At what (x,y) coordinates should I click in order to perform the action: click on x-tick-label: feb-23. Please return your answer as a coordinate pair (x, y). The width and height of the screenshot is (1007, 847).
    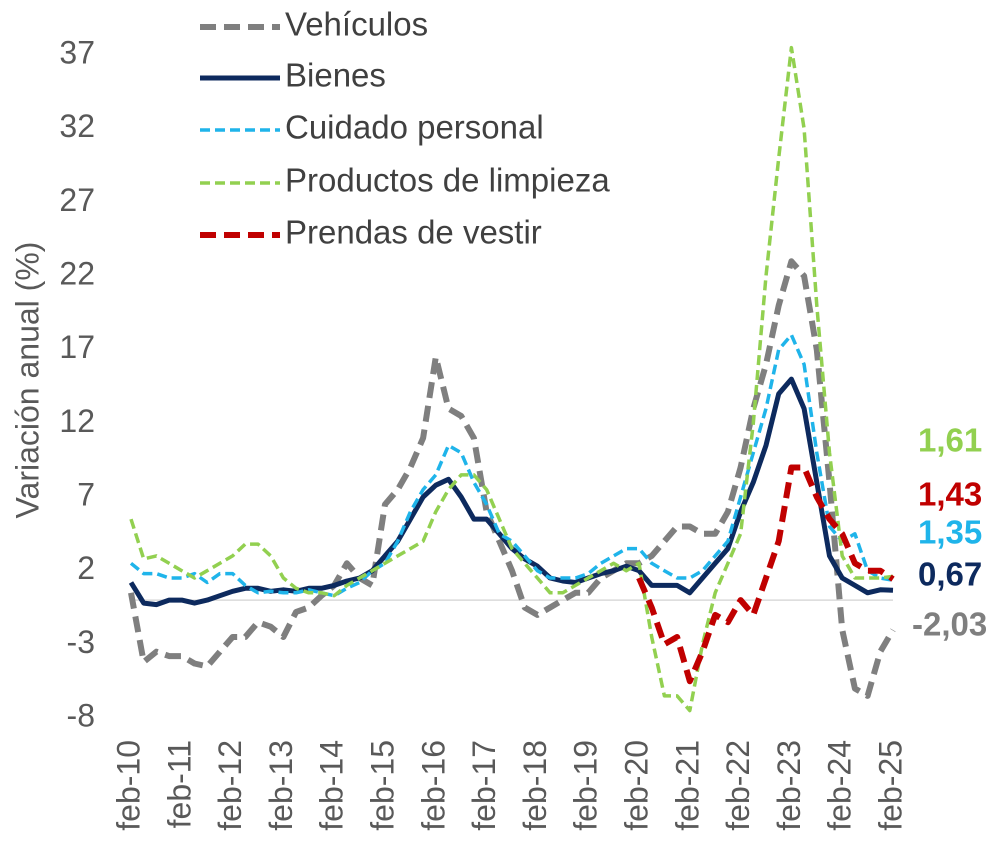
    Looking at the image, I should click on (789, 785).